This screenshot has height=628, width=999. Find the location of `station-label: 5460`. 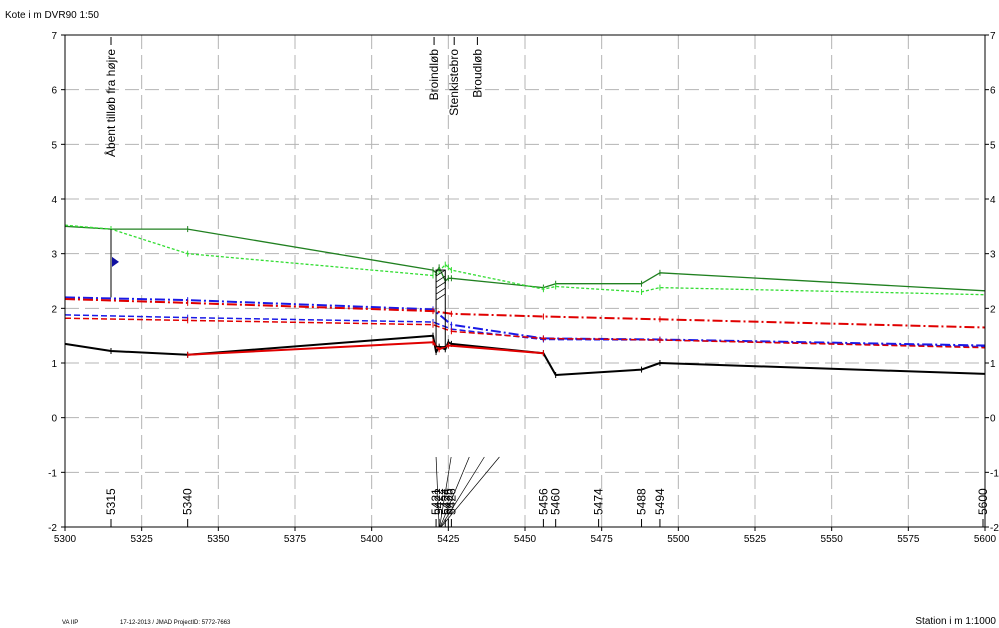

station-label: 5460 is located at coordinates (556, 501).